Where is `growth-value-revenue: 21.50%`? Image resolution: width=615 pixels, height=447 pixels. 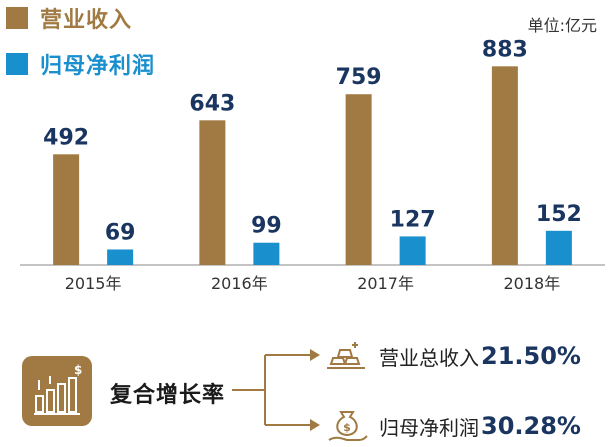 growth-value-revenue: 21.50% is located at coordinates (531, 356).